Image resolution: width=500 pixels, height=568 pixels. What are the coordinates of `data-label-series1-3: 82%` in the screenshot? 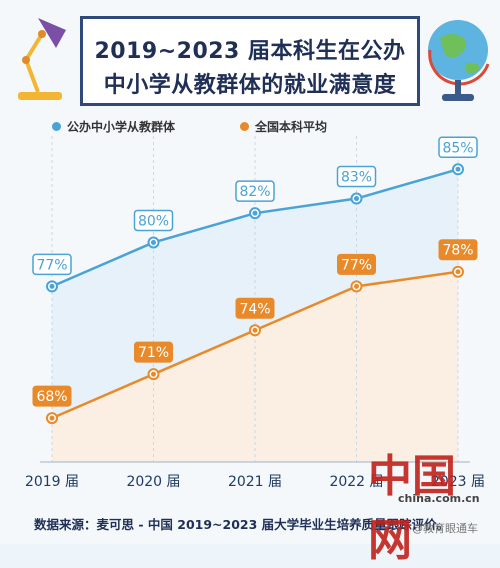 It's located at (254, 192).